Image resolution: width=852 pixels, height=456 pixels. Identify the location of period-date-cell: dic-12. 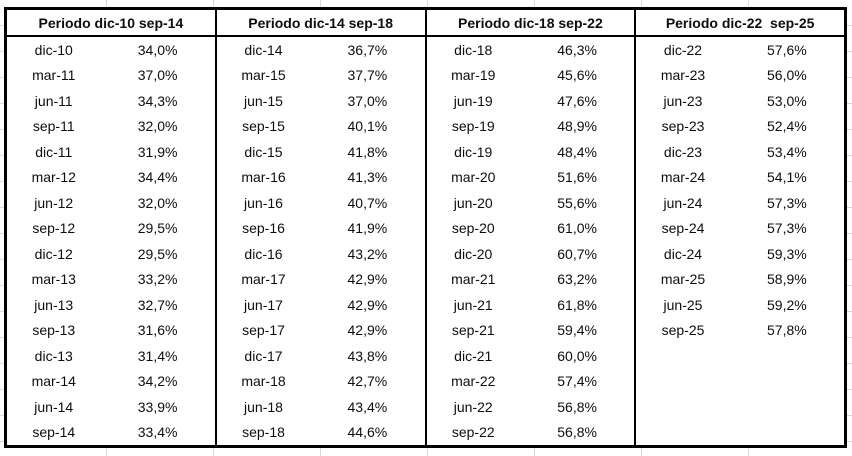
(53, 253).